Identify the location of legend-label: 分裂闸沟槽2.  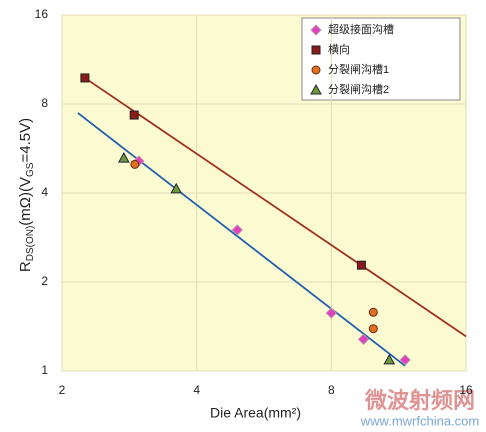
(358, 89).